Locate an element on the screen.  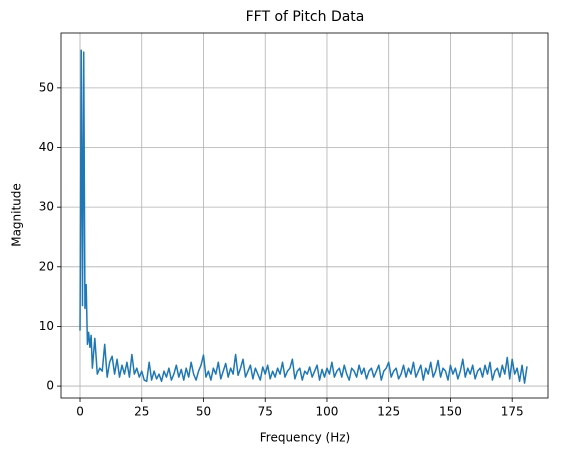
x-tick-label: 50 is located at coordinates (203, 412).